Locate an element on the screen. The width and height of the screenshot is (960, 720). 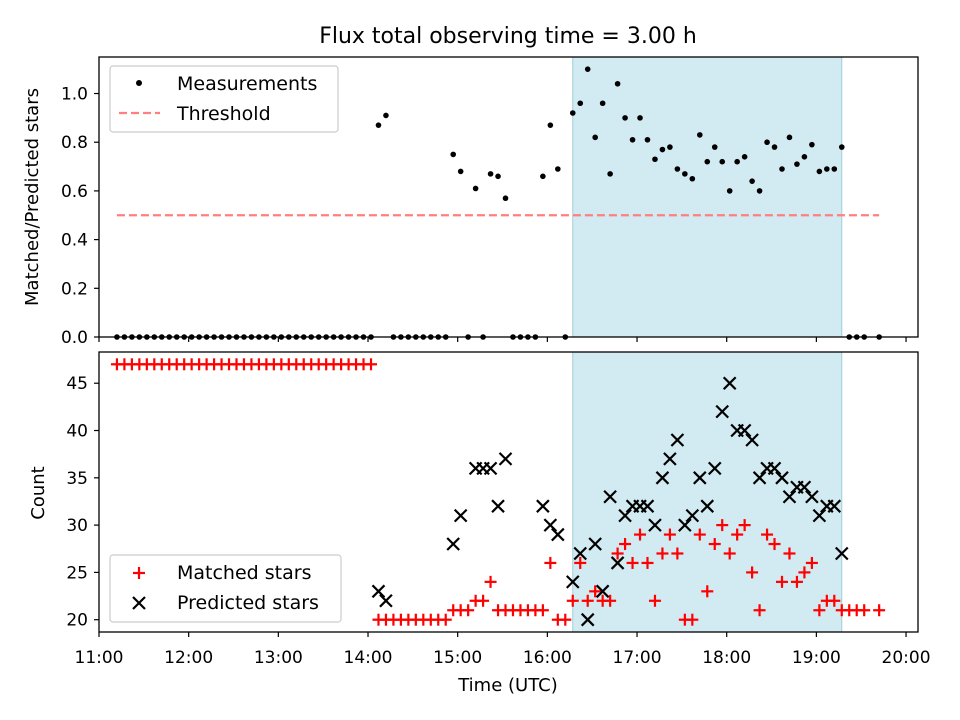
y-tick-label: 45 is located at coordinates (77, 384).